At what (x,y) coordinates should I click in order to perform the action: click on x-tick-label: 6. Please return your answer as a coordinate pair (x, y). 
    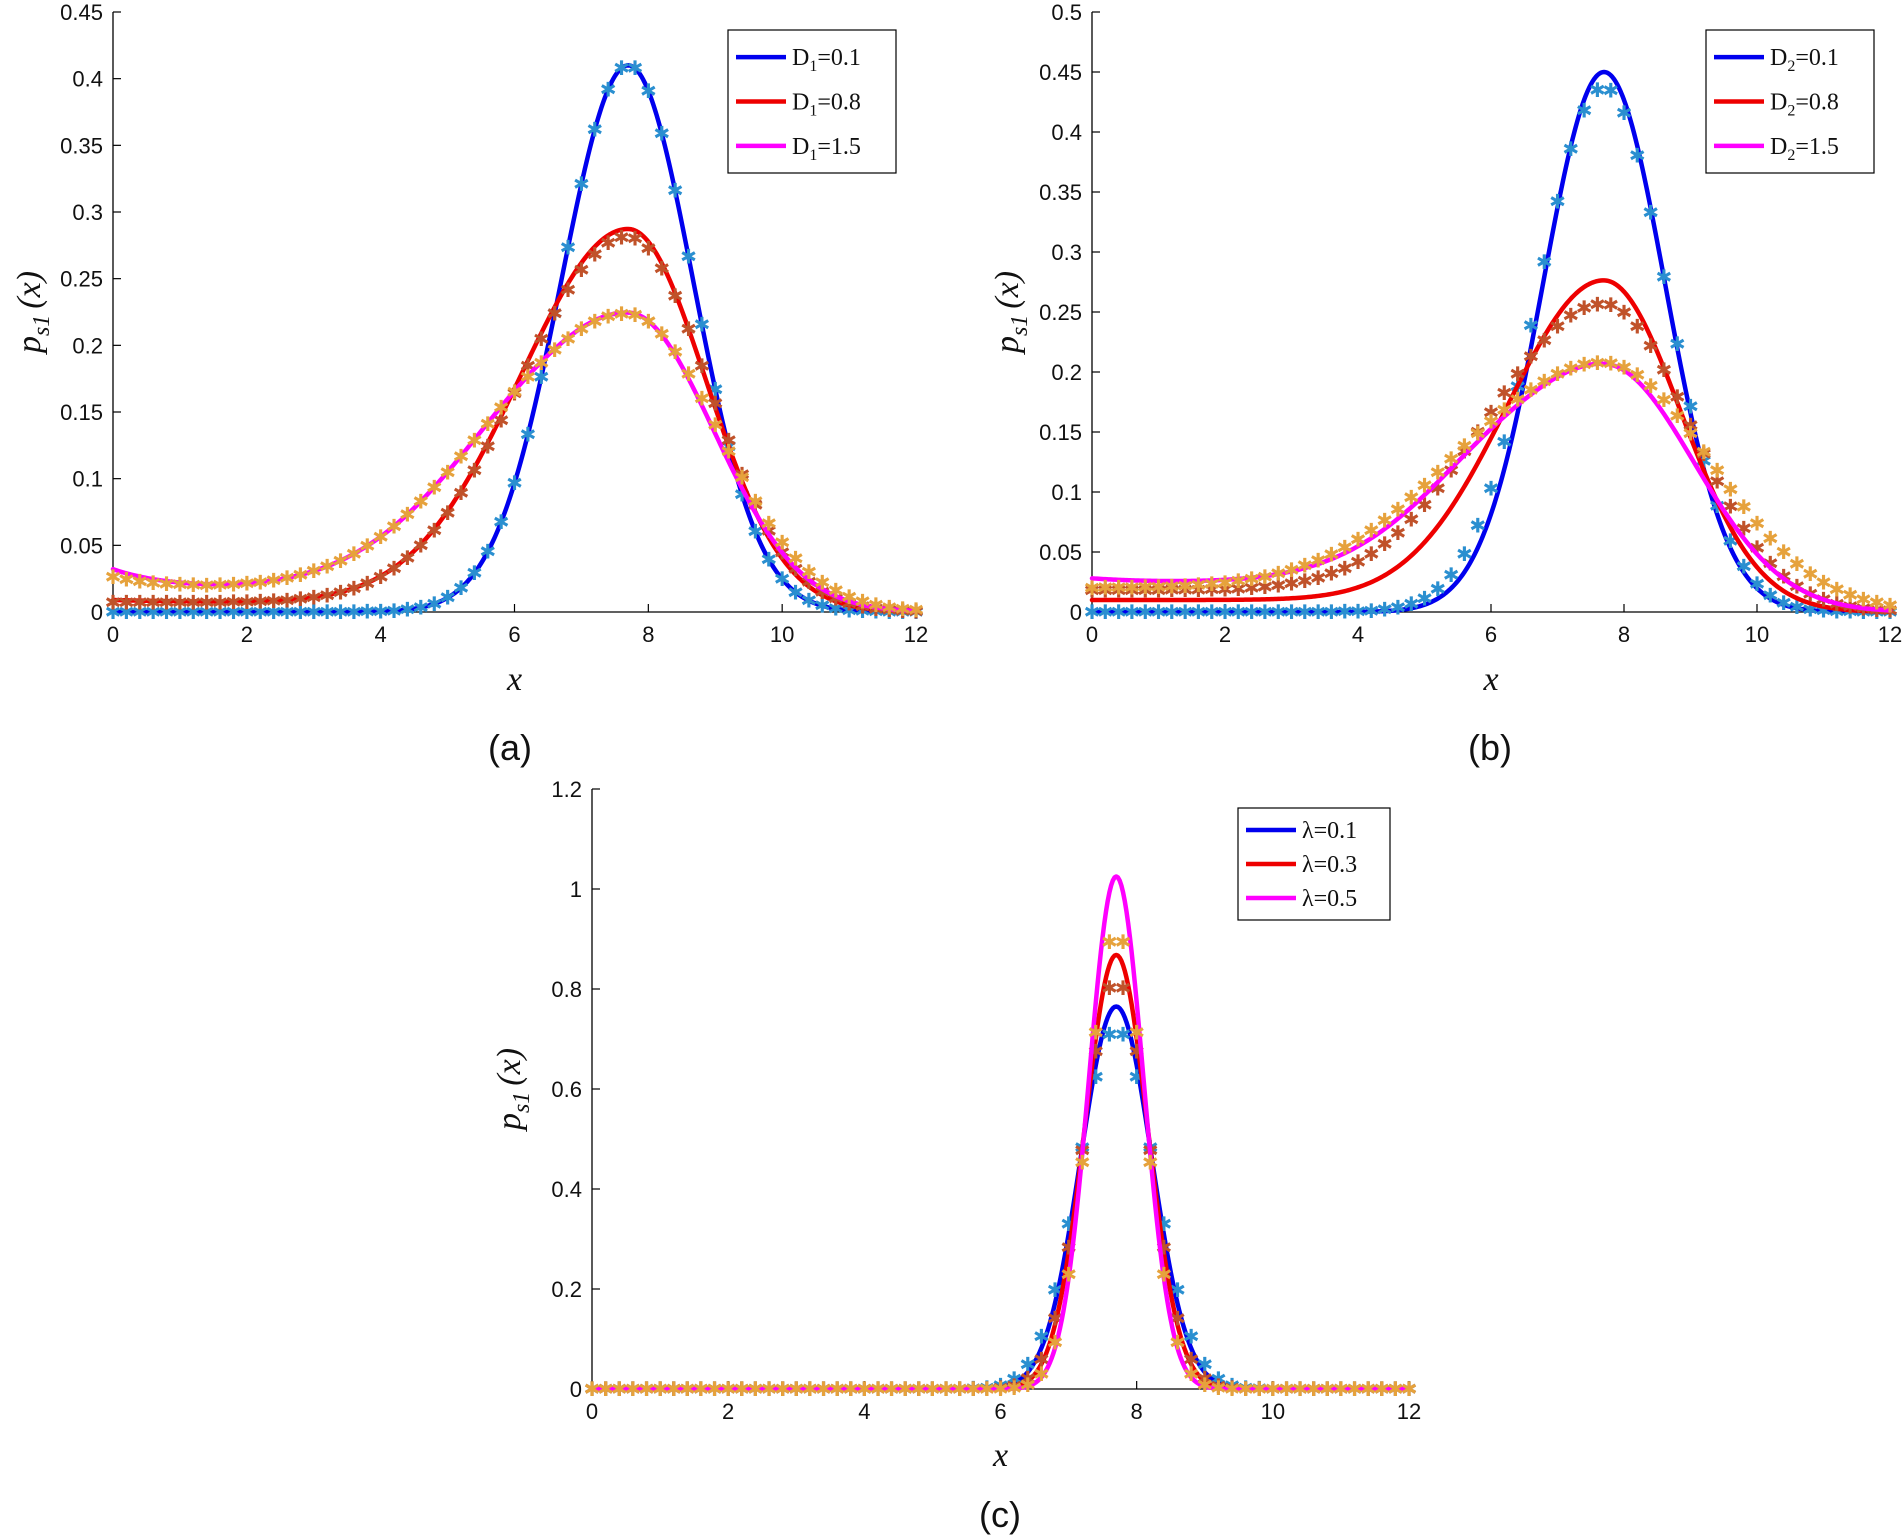
    Looking at the image, I should click on (1491, 634).